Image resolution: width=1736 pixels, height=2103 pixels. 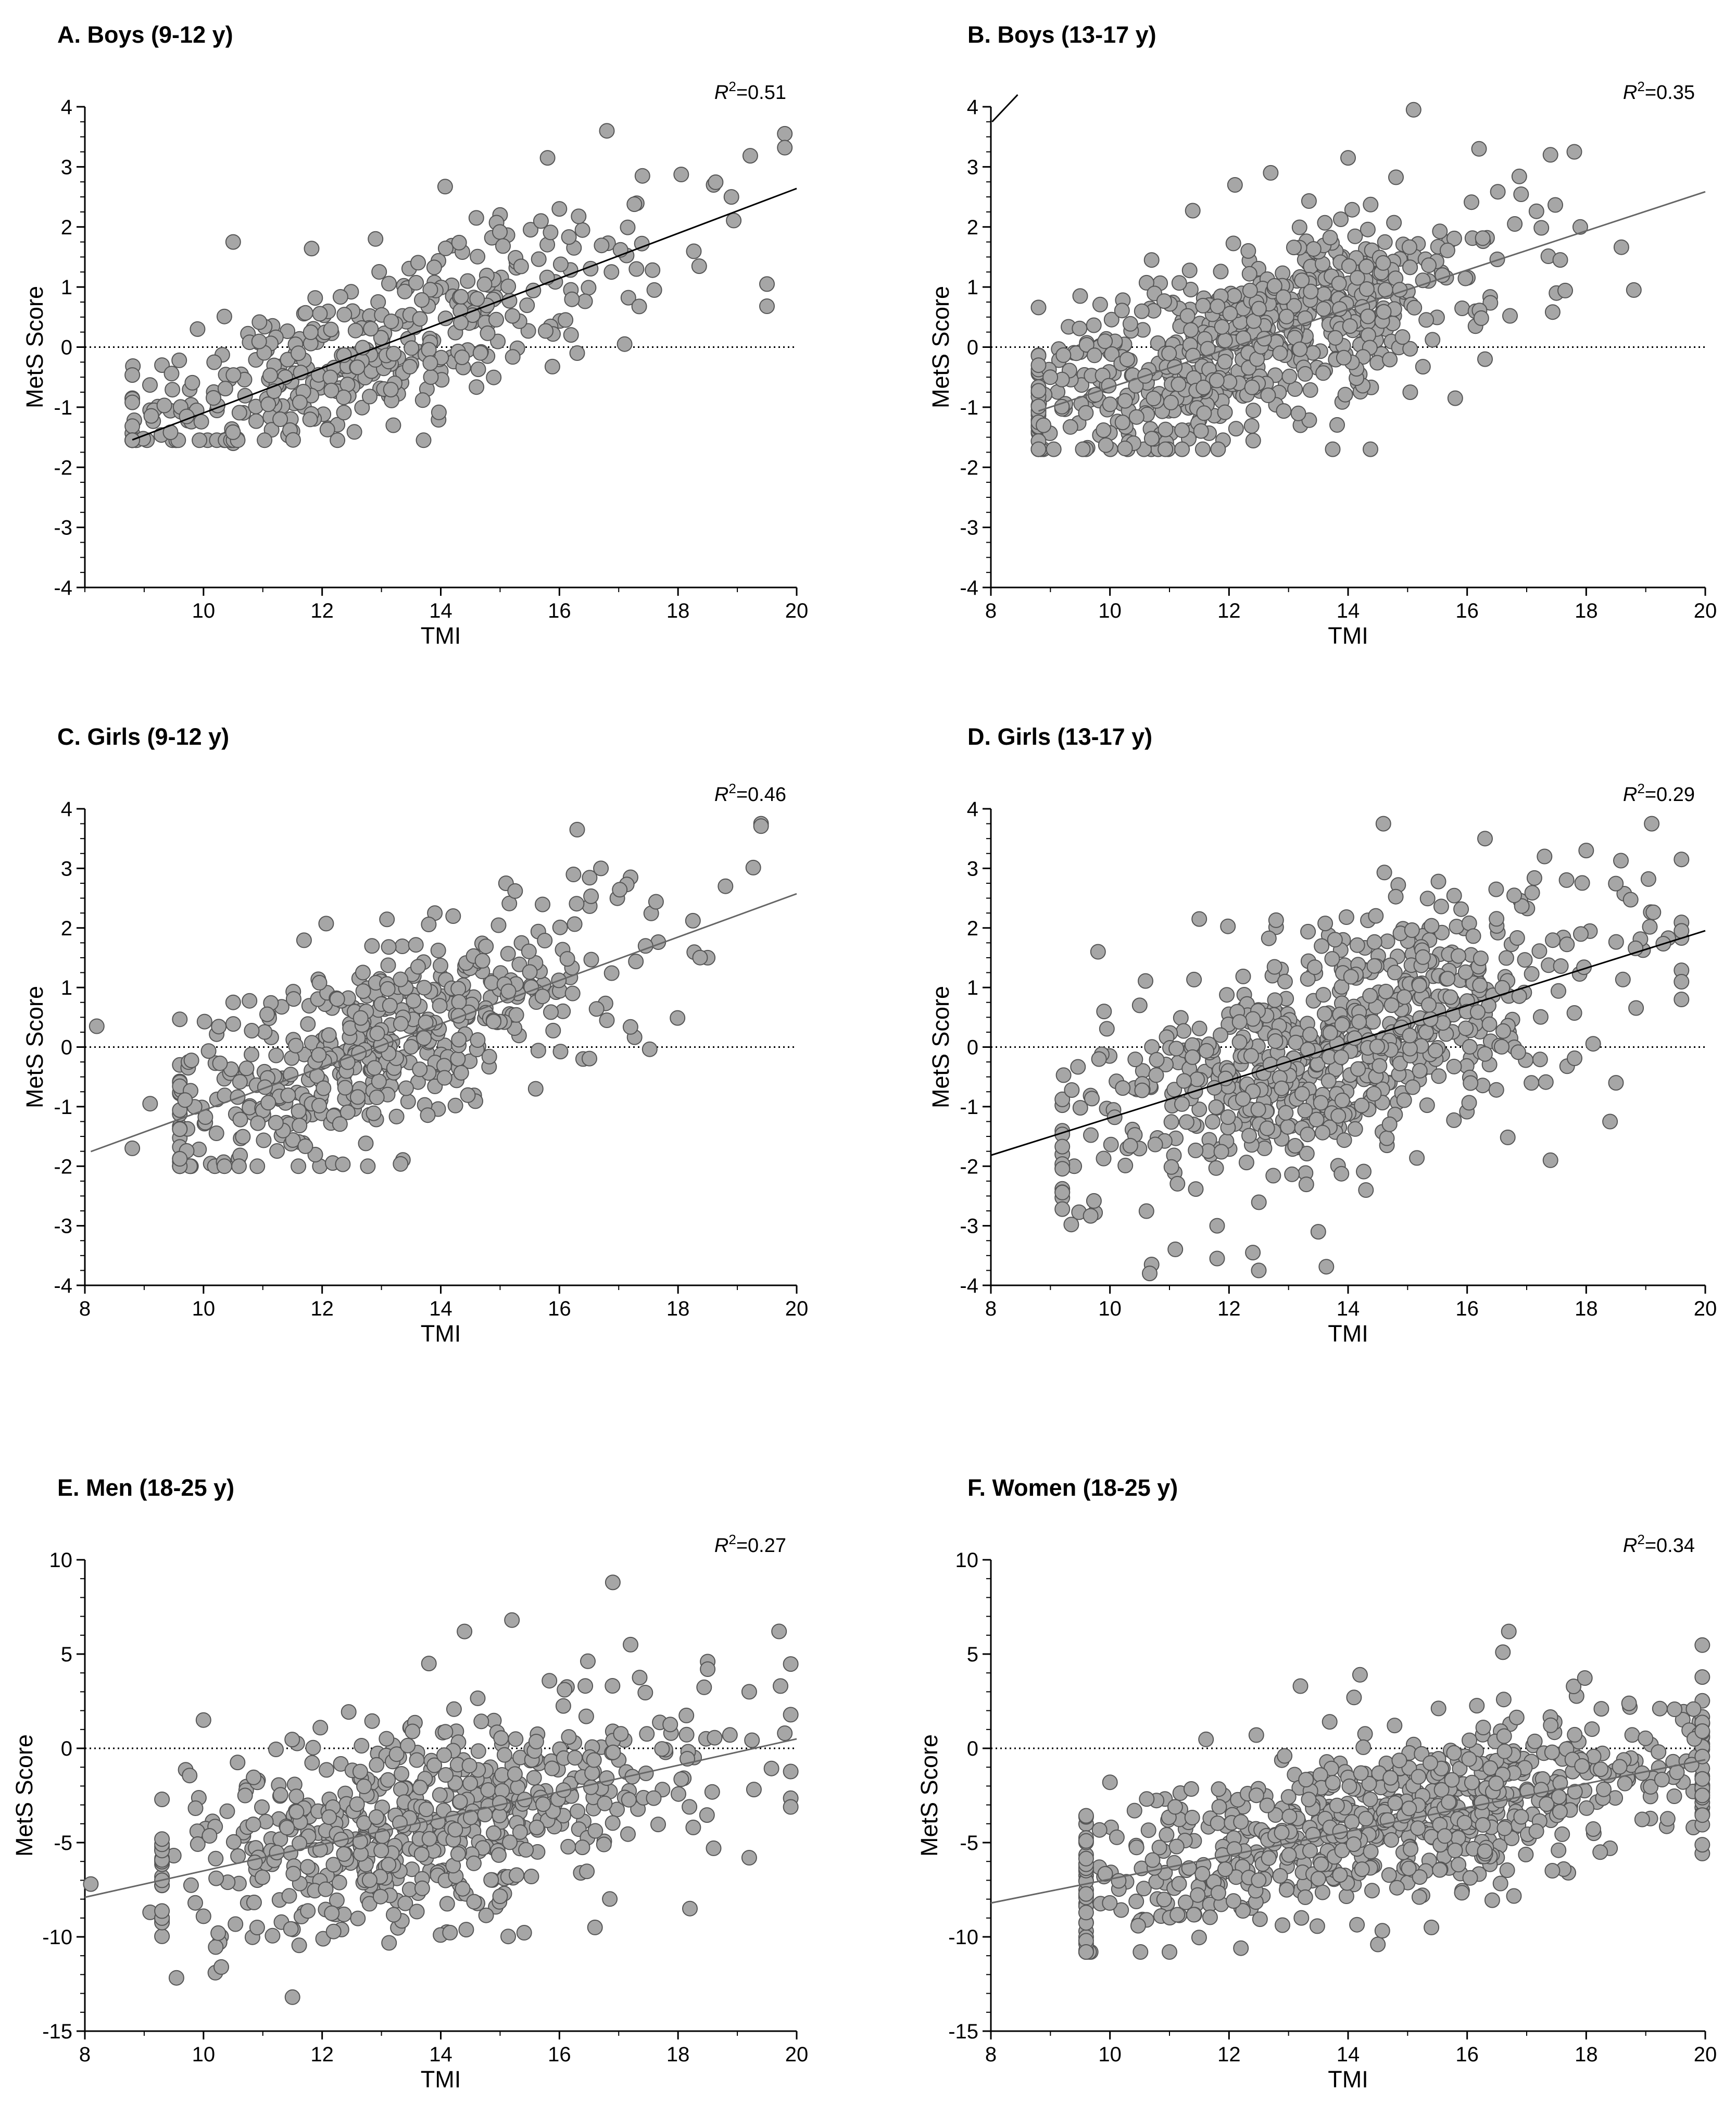 What do you see at coordinates (1587, 1309) in the screenshot?
I see `x-tick-label: 18` at bounding box center [1587, 1309].